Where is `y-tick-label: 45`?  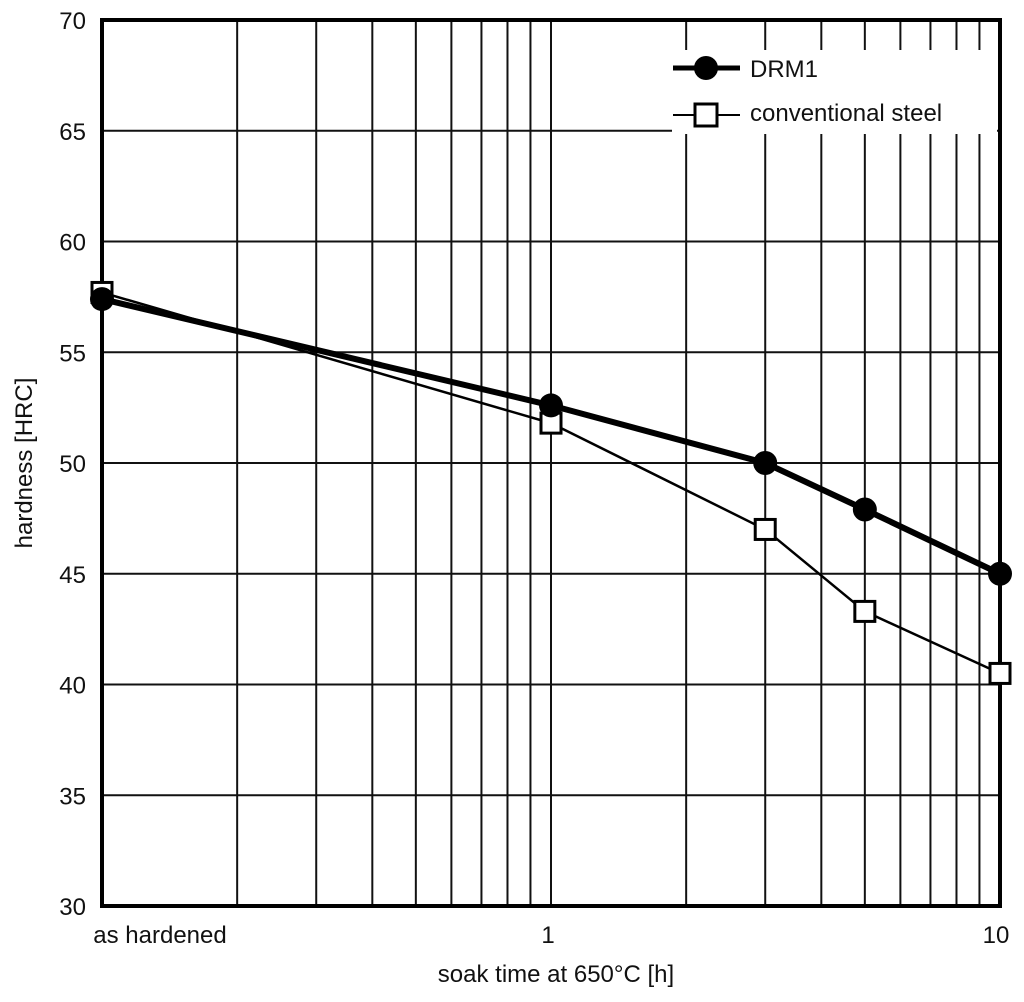
y-tick-label: 45 is located at coordinates (72, 575).